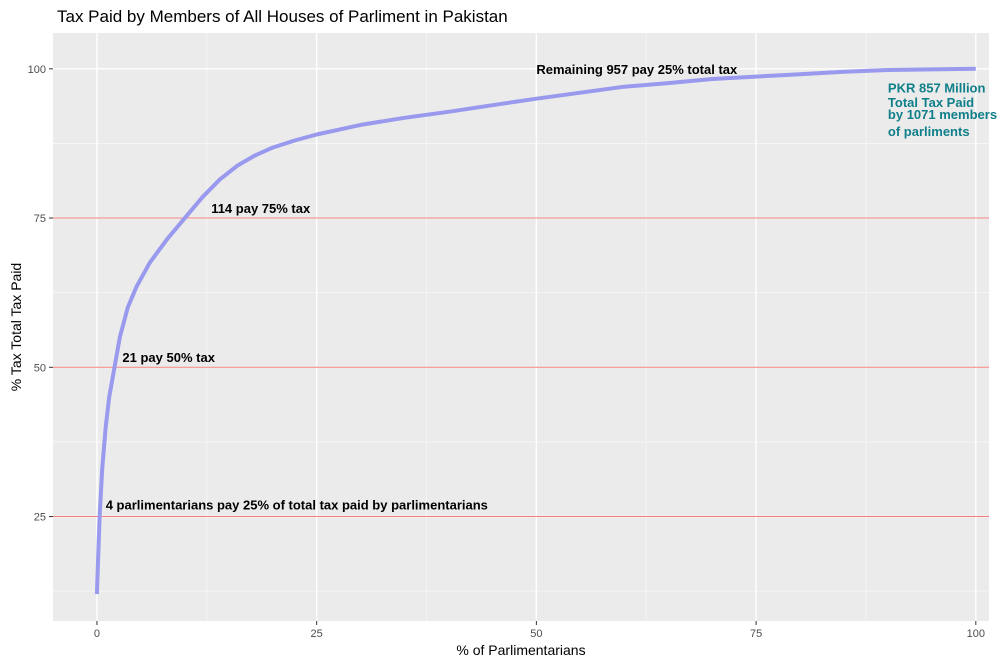 This screenshot has width=997, height=667. Describe the element at coordinates (942, 114) in the screenshot. I see `annotation-label: by 1071 members` at that location.